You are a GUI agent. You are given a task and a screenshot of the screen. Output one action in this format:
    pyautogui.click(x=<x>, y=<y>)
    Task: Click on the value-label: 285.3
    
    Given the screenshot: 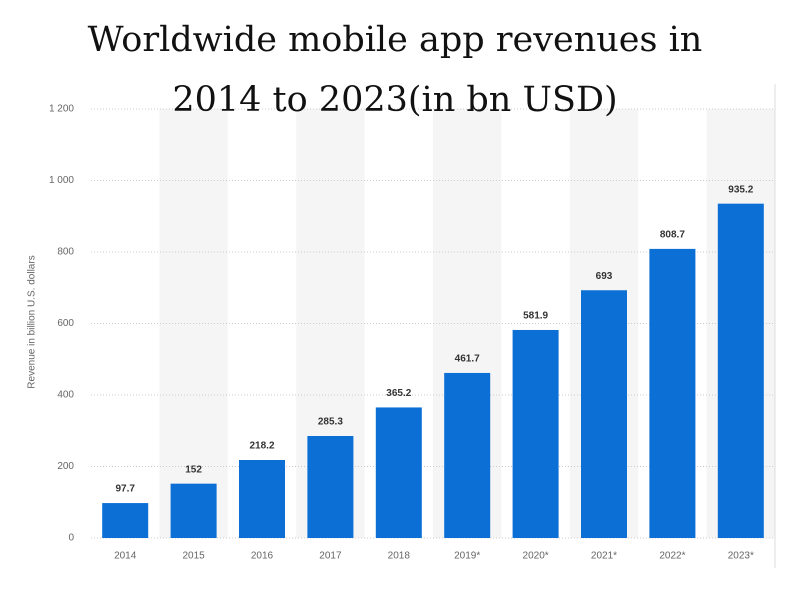 What is the action you would take?
    pyautogui.click(x=330, y=422)
    